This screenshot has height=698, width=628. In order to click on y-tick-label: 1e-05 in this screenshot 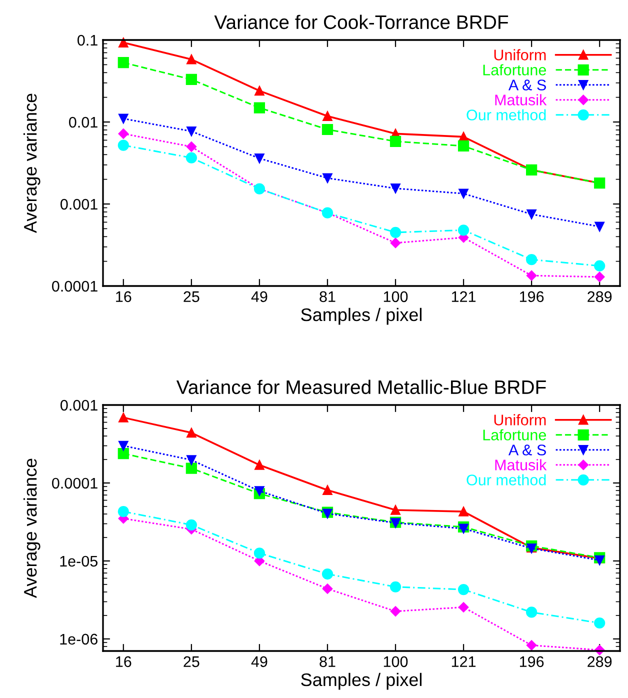, I will do `click(79, 561)`.